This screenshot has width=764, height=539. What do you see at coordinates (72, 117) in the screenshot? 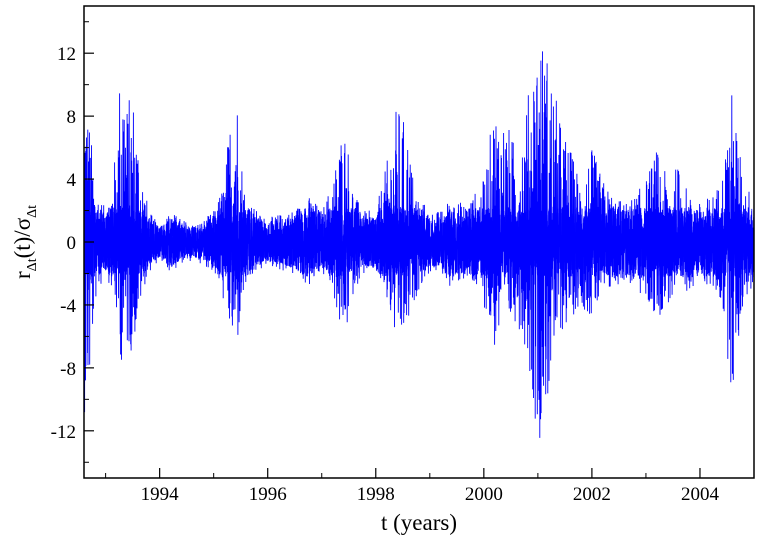
I see `y-tick-label: 8` at bounding box center [72, 117].